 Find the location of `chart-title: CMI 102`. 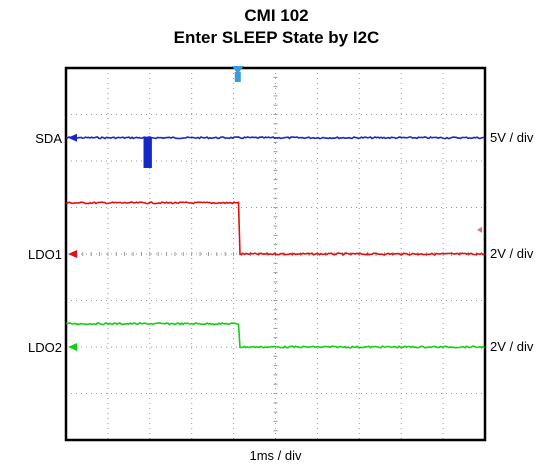

chart-title: CMI 102 is located at coordinates (276, 15).